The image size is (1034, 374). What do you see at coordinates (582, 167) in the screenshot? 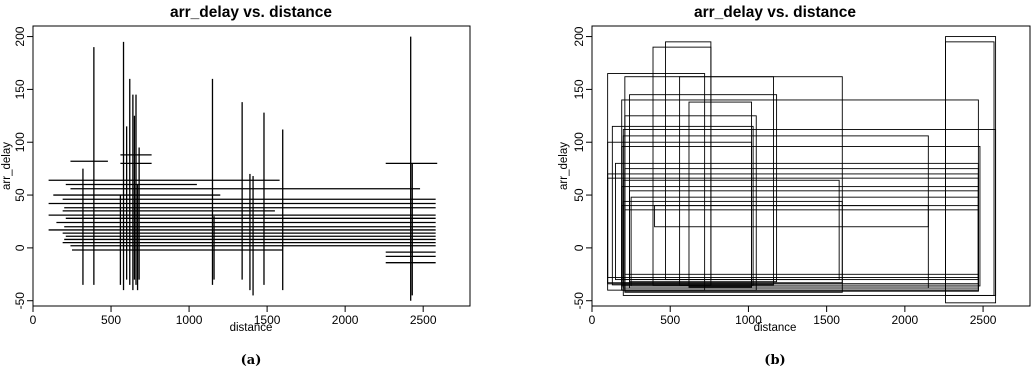
I see `y-axis-b: -50 0 50 100 150 200` at bounding box center [582, 167].